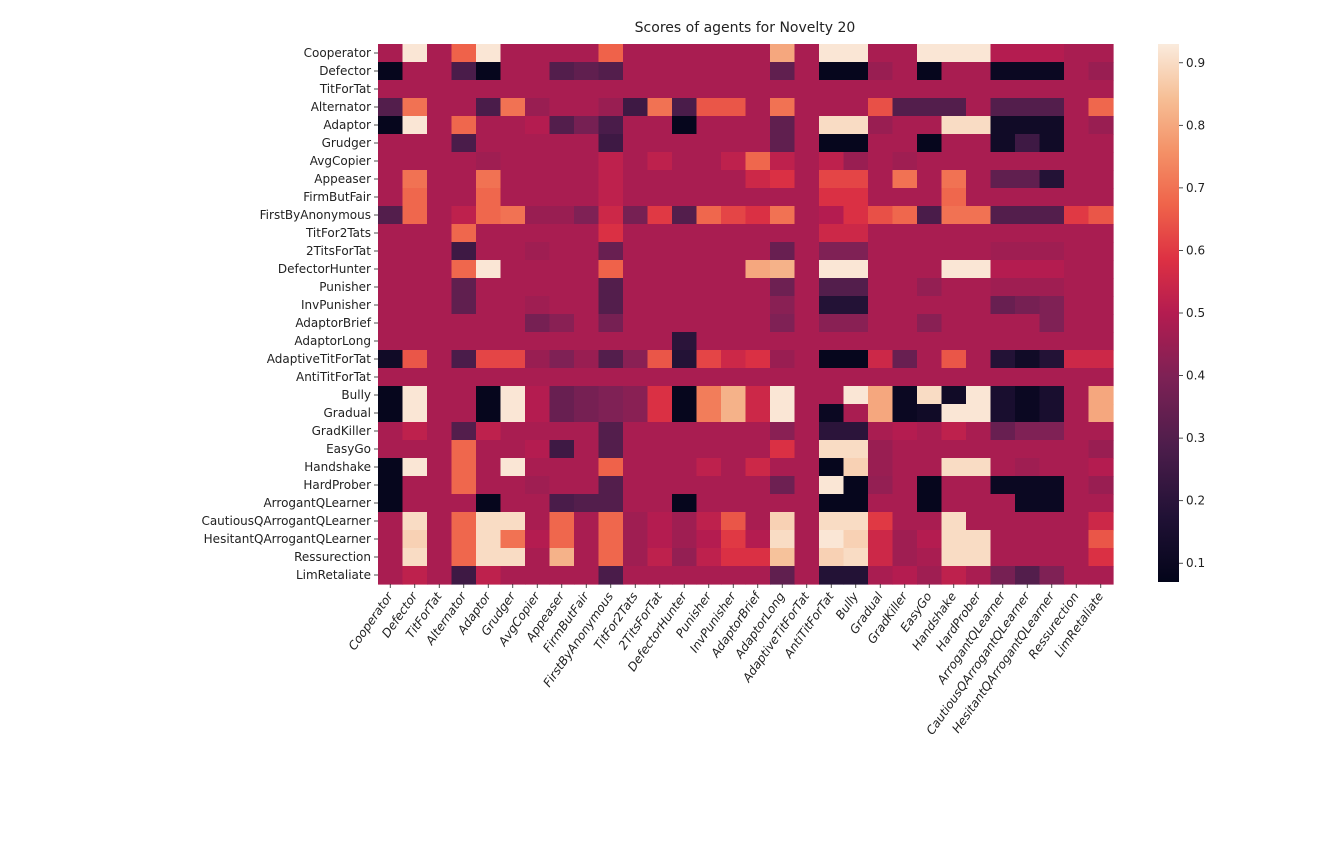  What do you see at coordinates (332, 557) in the screenshot?
I see `y-tick-label: Ressurection` at bounding box center [332, 557].